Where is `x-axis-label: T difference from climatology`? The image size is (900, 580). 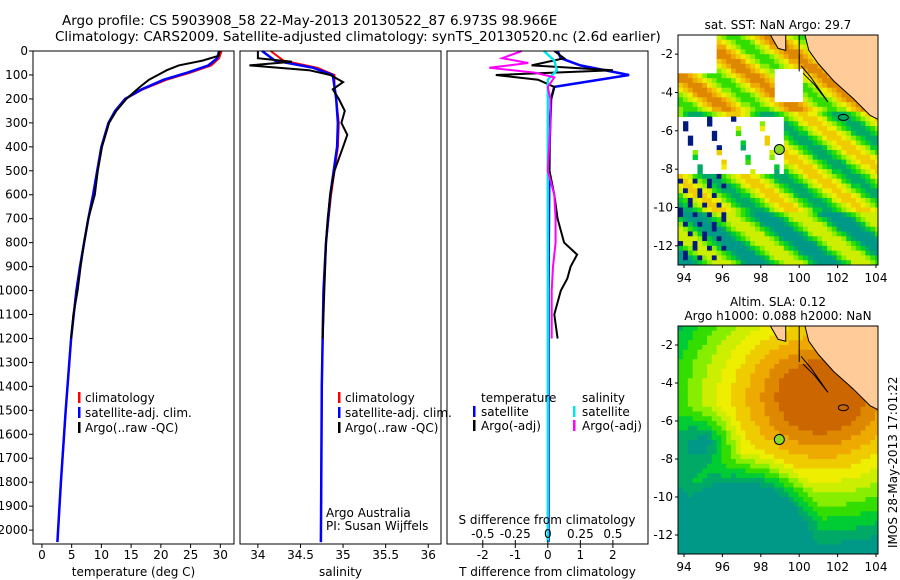
x-axis-label: T difference from climatology is located at coordinates (547, 572).